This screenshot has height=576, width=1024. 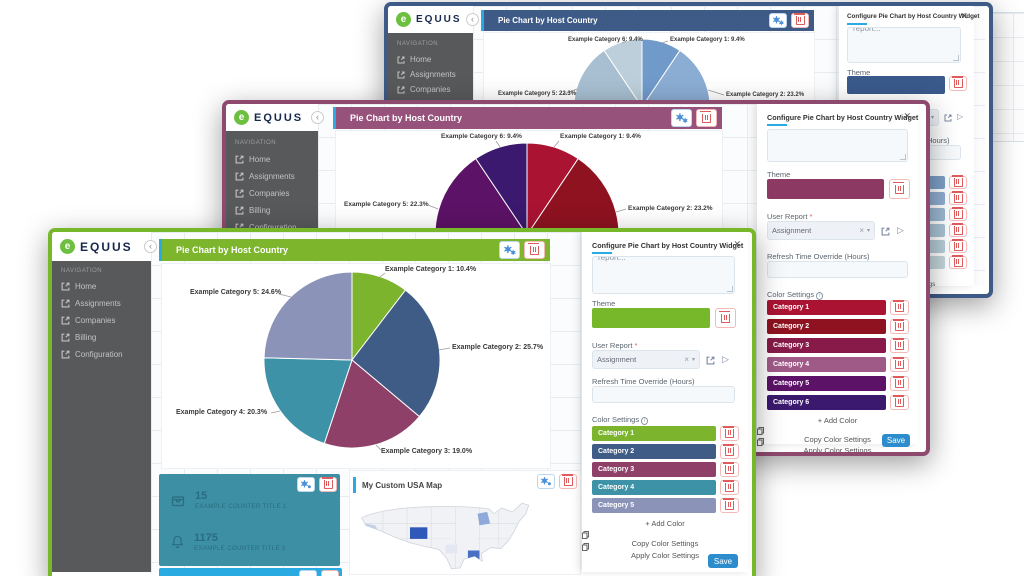 I want to click on state-wisconsin, so click(x=484, y=518).